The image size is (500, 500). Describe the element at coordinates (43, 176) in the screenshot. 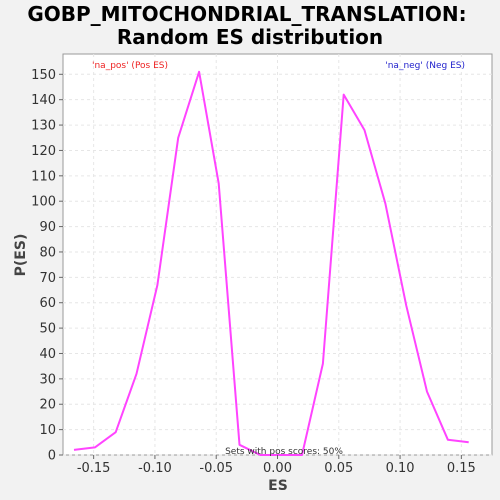

I see `y-tick-label: 110` at that location.